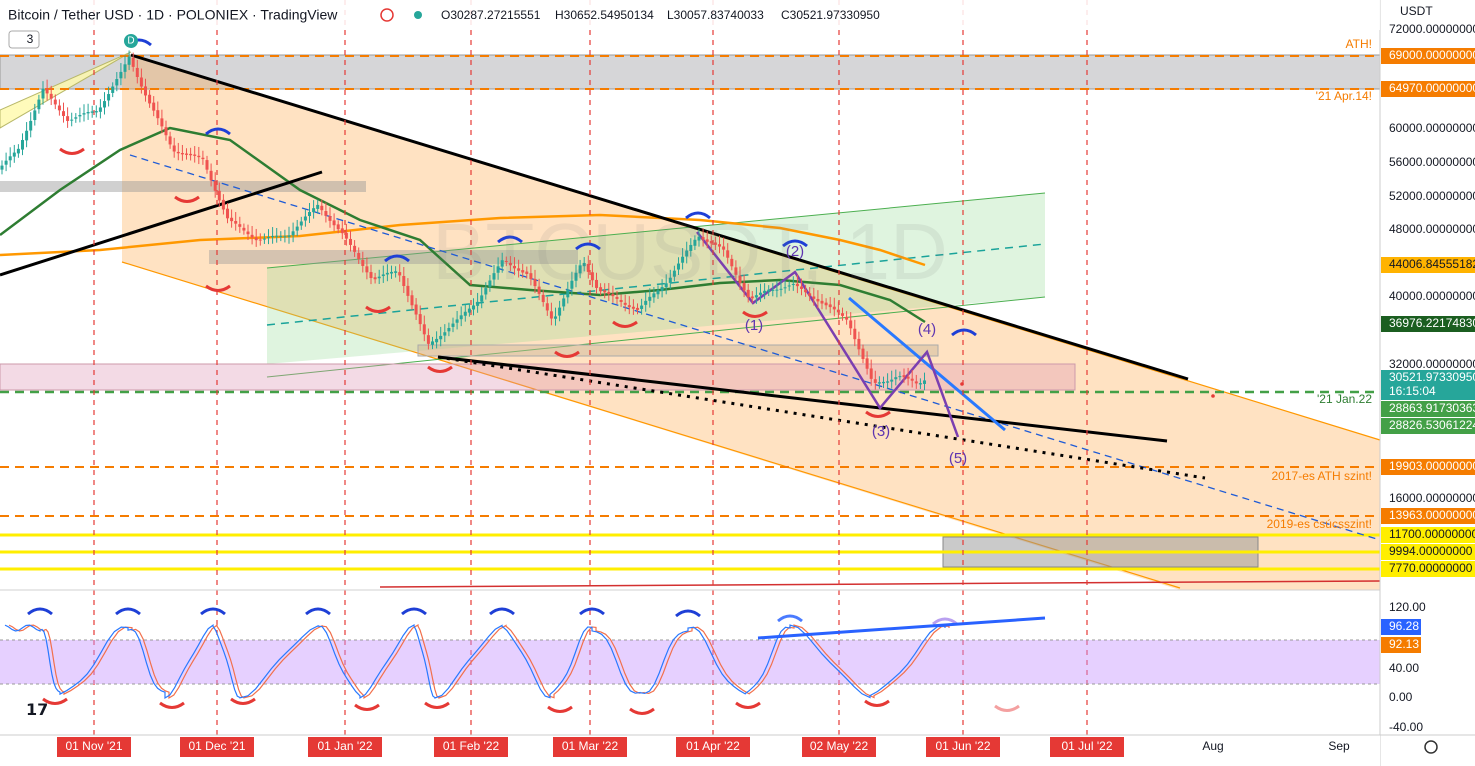  What do you see at coordinates (927, 329) in the screenshot?
I see `wave-label: (4)` at bounding box center [927, 329].